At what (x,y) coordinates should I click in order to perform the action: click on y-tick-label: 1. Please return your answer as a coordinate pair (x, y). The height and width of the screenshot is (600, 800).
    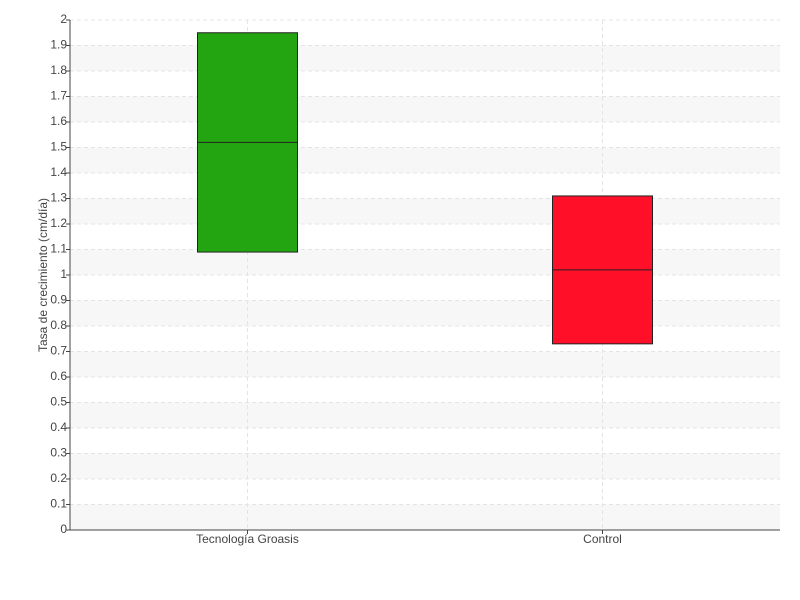
    Looking at the image, I should click on (63, 274).